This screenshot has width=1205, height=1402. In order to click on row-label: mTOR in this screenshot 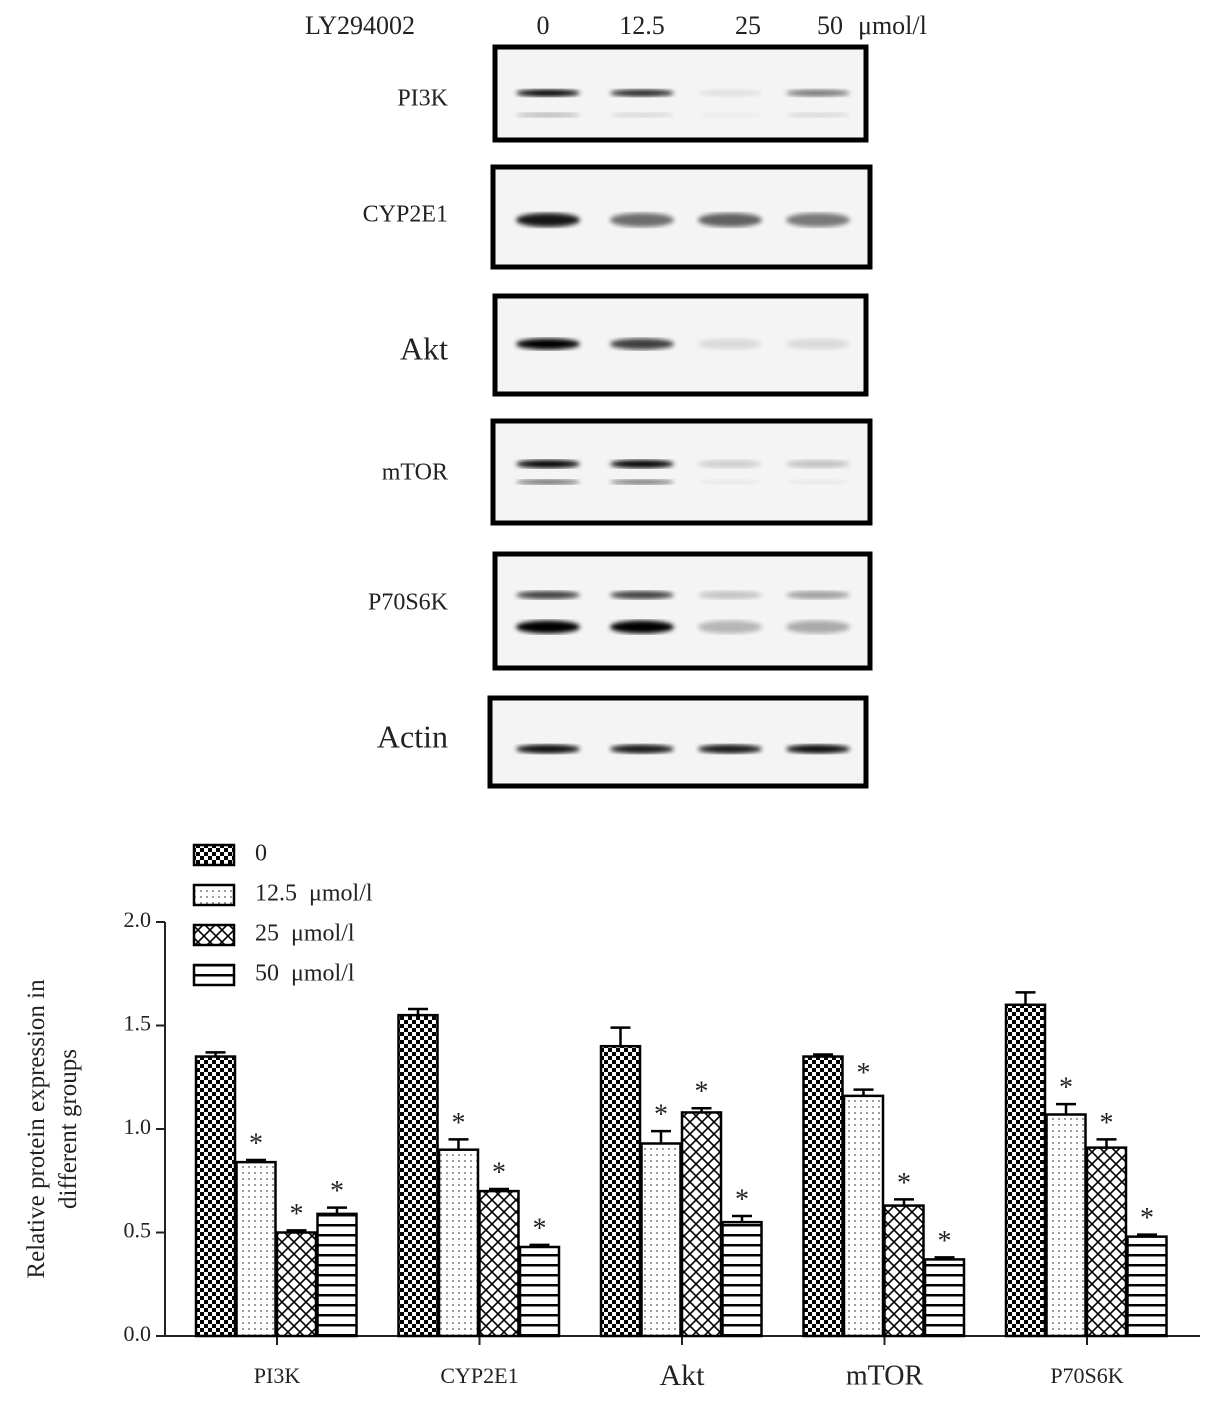, I will do `click(415, 473)`.